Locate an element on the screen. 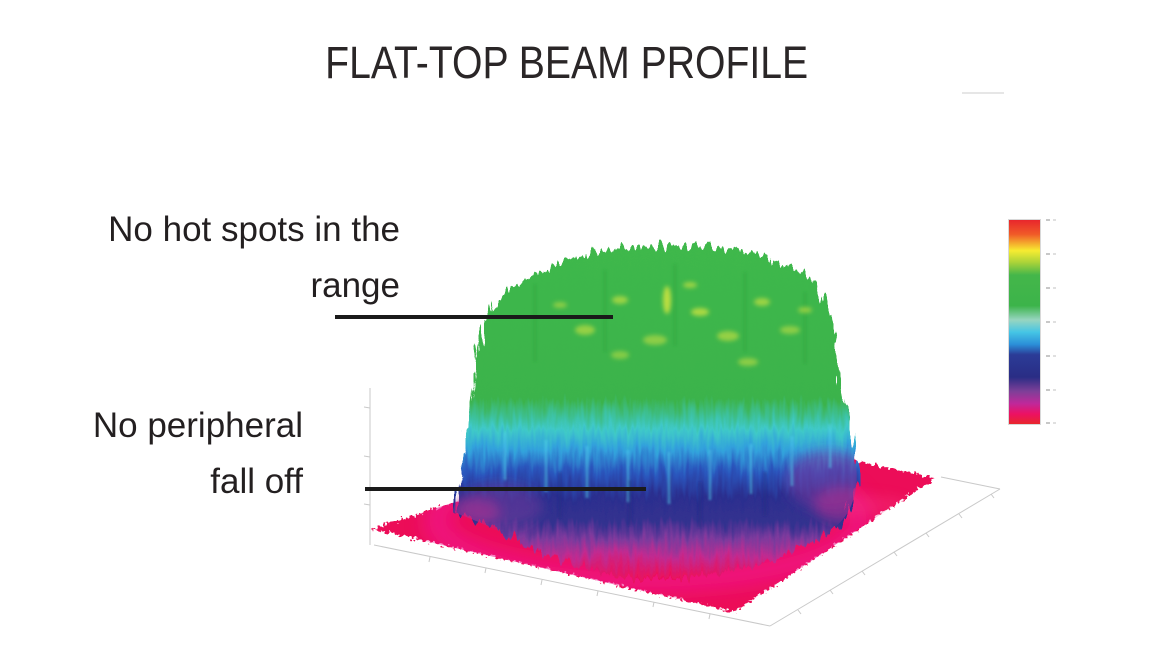 The height and width of the screenshot is (658, 1173). faint-artifact-line is located at coordinates (983, 93).